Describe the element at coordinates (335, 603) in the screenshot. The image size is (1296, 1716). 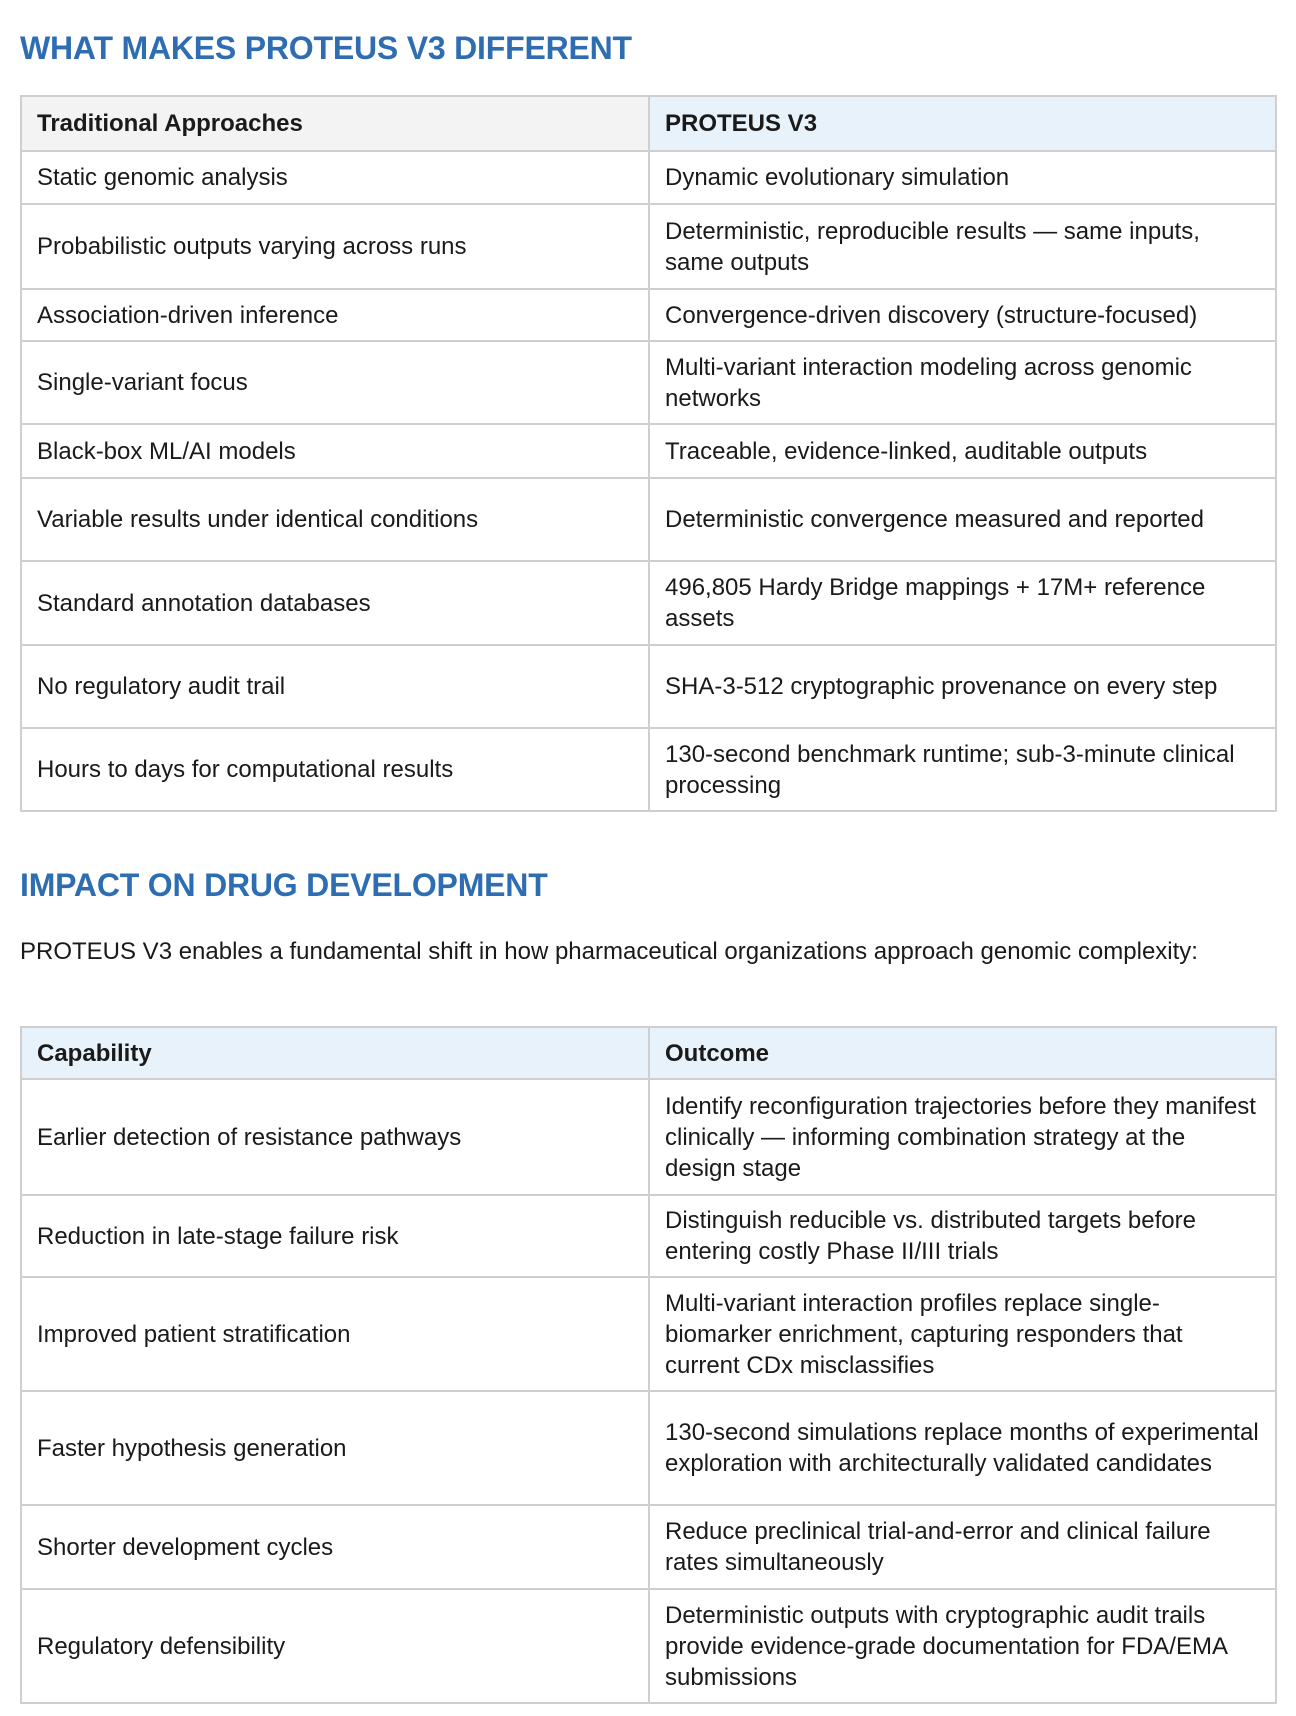
I see `row-label-cell: Standard annotation databases` at that location.